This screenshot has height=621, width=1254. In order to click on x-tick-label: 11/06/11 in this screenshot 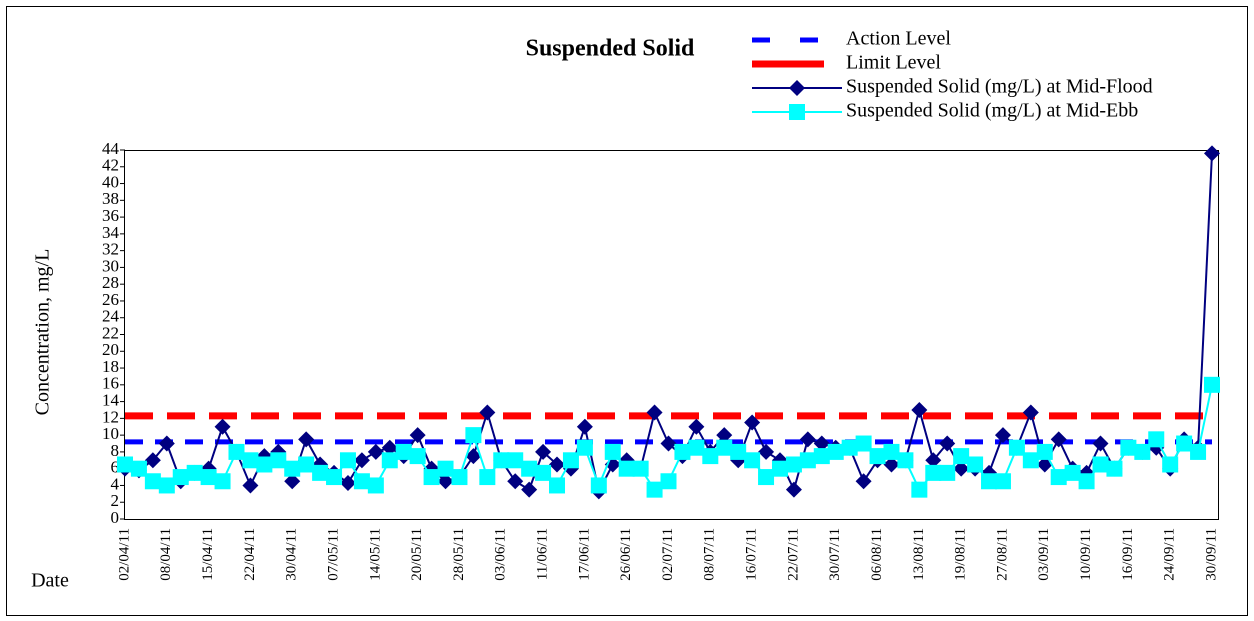, I will do `click(543, 554)`.